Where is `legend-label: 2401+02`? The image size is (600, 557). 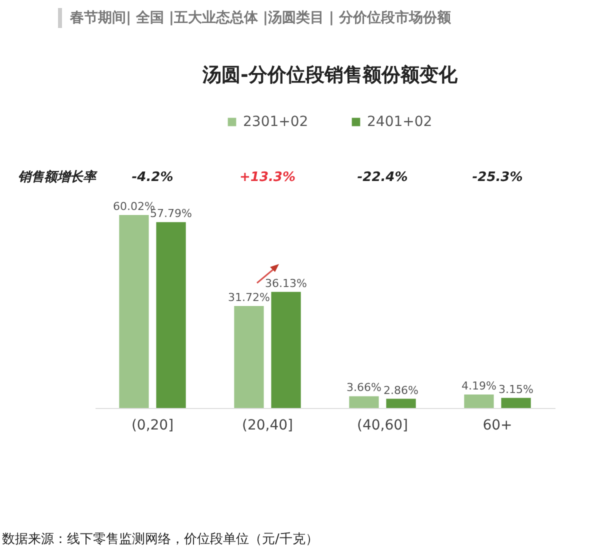
legend-label: 2401+02 is located at coordinates (399, 122).